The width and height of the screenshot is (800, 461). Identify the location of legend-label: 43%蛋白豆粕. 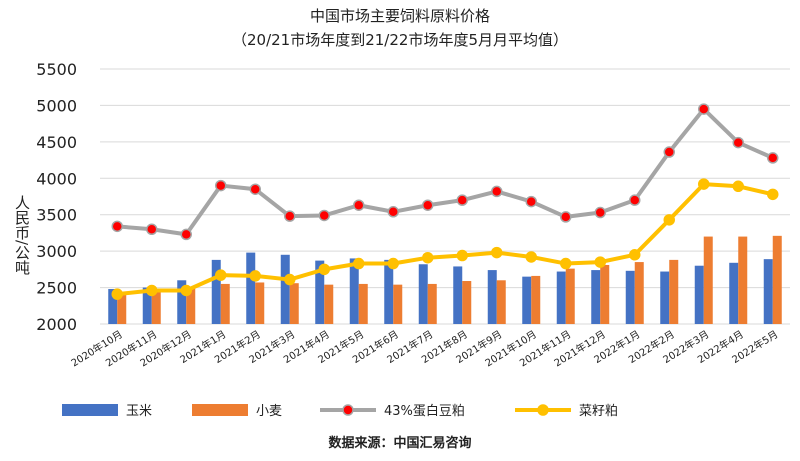
(424, 411).